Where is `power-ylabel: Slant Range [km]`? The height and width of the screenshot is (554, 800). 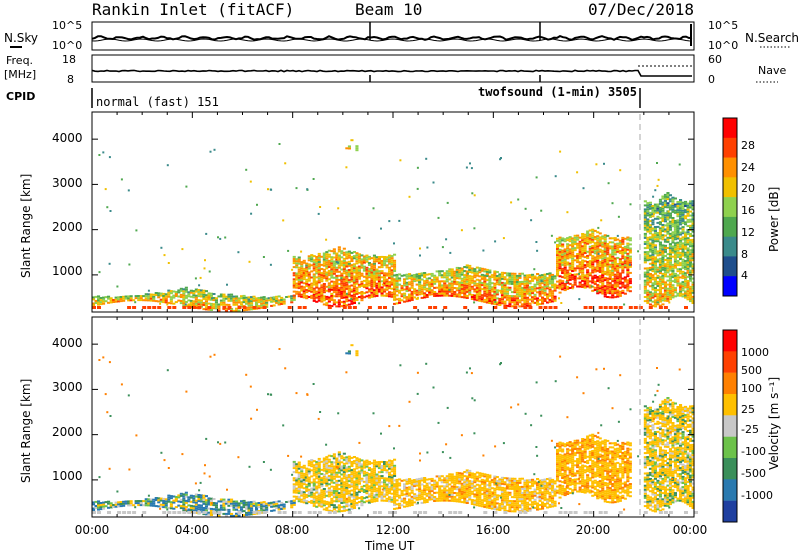
power-ylabel: Slant Range [km] is located at coordinates (26, 226).